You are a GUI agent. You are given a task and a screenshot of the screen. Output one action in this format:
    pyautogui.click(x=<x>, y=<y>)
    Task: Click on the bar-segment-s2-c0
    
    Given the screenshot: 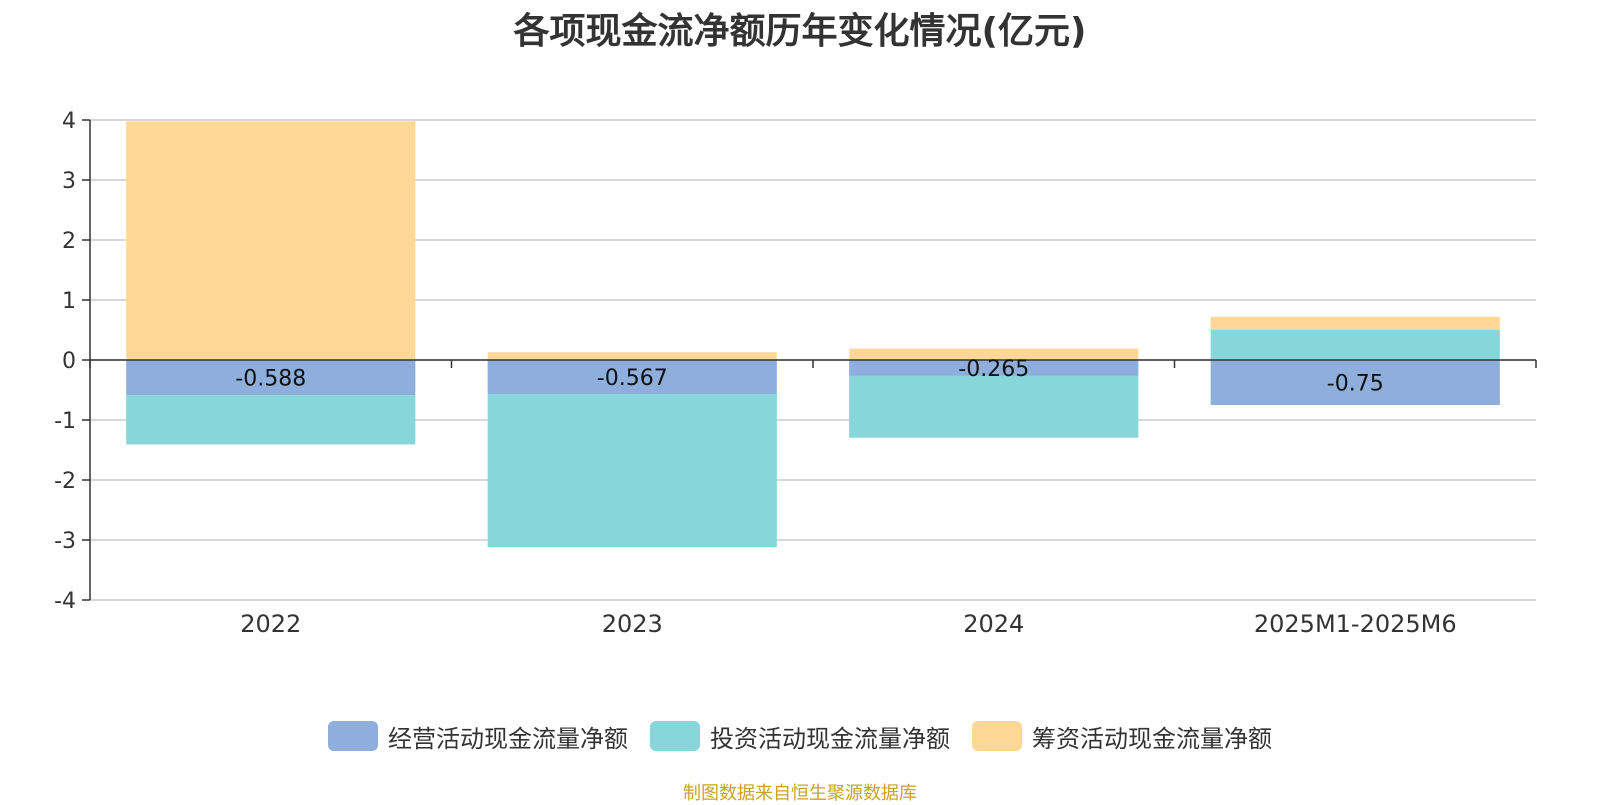 What is the action you would take?
    pyautogui.click(x=271, y=240)
    